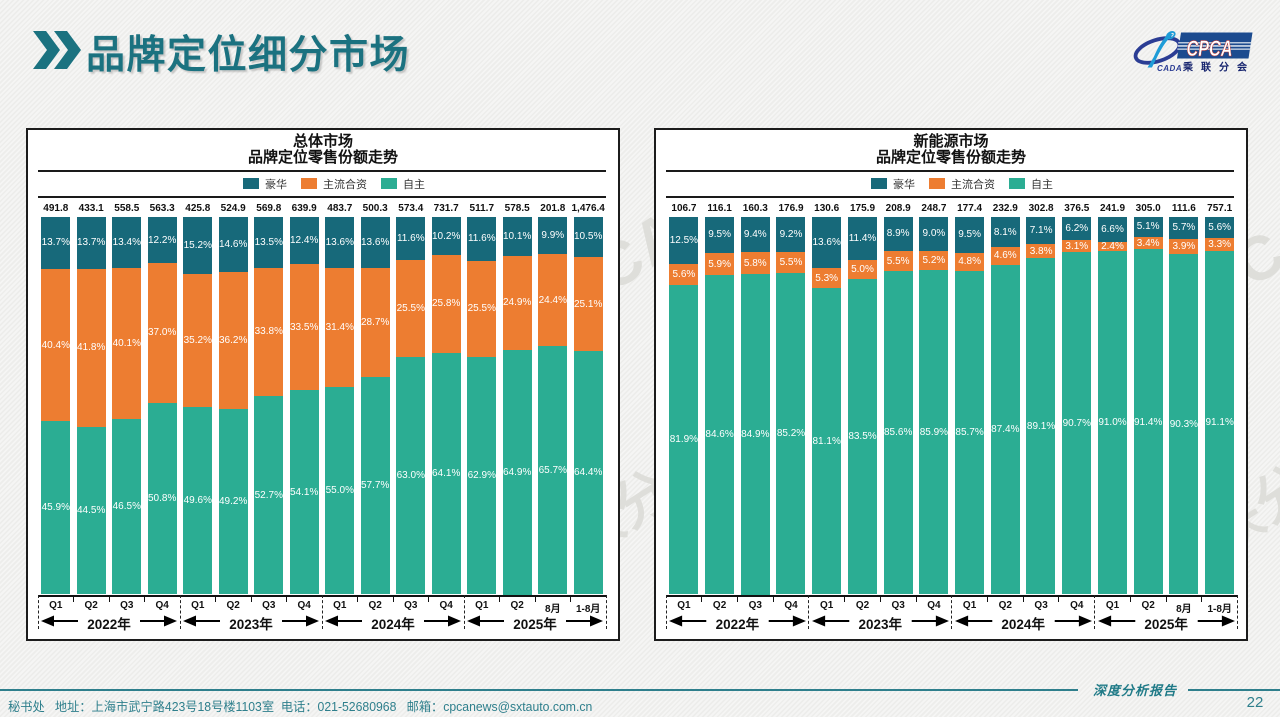 The image size is (1280, 717). I want to click on svg-text: 乘联分会, so click(1218, 67).